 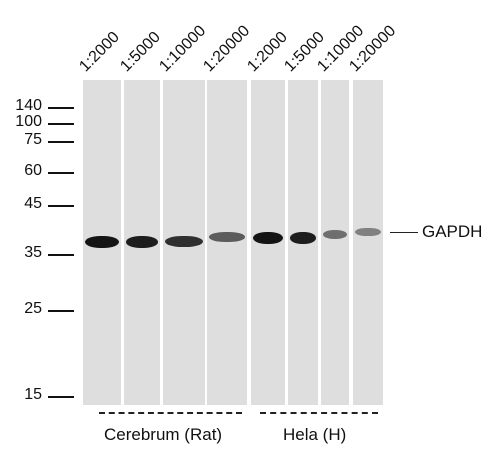 I want to click on marker-label: 25, so click(x=33, y=308).